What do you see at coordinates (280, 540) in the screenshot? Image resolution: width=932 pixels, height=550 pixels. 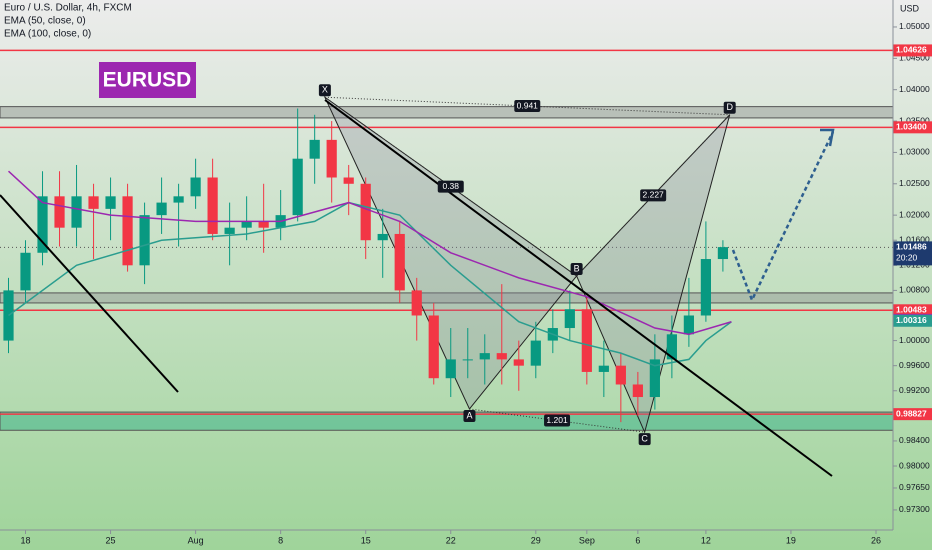 I see `x-tick-label: 8` at bounding box center [280, 540].